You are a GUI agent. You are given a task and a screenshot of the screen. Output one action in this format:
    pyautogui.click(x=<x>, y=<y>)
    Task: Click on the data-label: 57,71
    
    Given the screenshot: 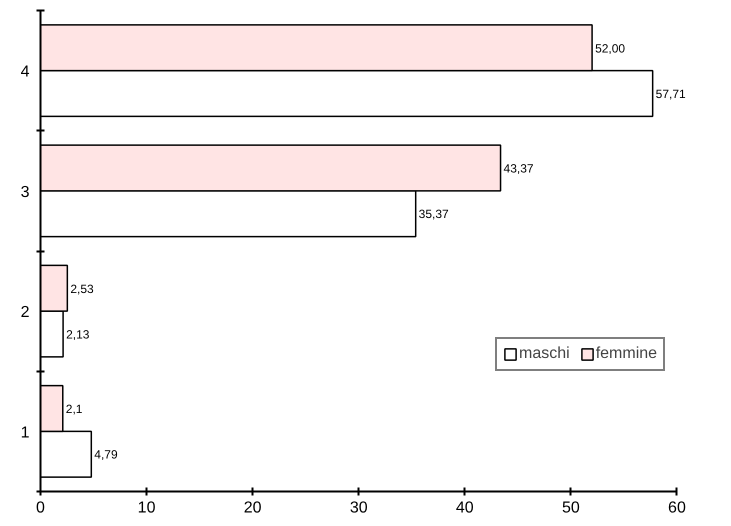 What is the action you would take?
    pyautogui.click(x=671, y=93)
    